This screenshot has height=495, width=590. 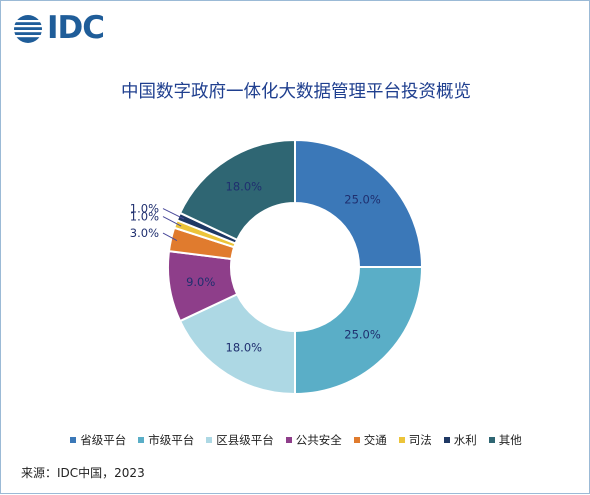 I want to click on legend-item-3: 区县级平台, so click(x=240, y=440).